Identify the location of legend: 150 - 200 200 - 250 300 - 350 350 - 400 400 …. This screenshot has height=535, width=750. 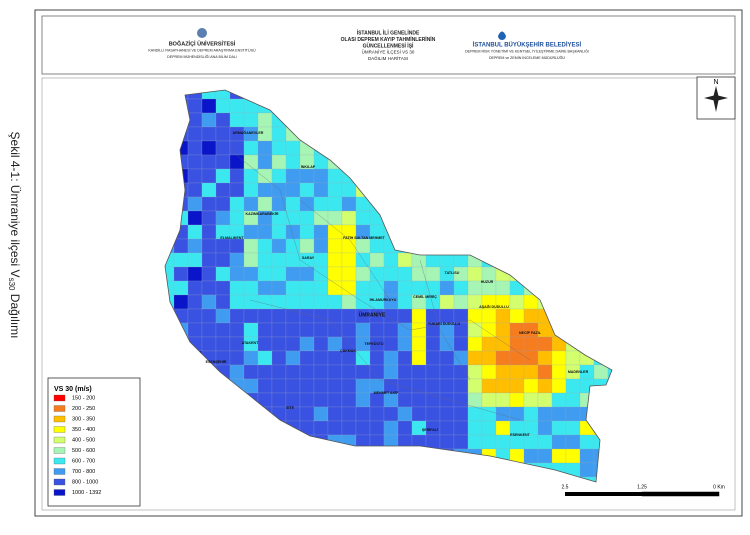
(77, 445).